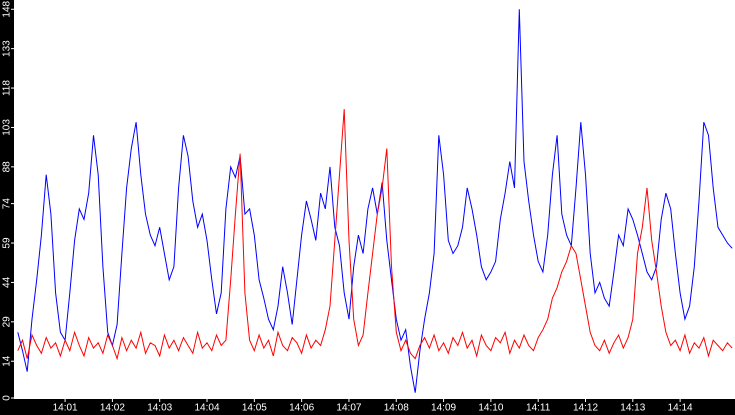 This screenshot has height=415, width=735. Describe the element at coordinates (680, 408) in the screenshot. I see `x-tick-label: 14:14` at that location.